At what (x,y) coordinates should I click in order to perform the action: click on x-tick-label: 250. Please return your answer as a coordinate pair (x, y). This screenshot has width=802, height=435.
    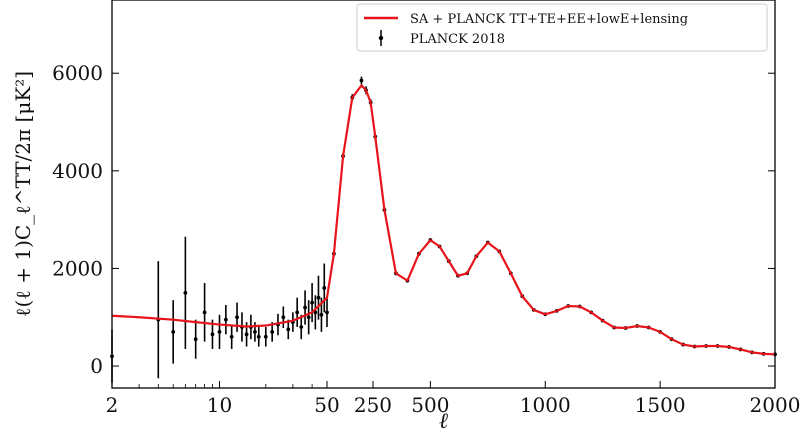
    Looking at the image, I should click on (373, 405).